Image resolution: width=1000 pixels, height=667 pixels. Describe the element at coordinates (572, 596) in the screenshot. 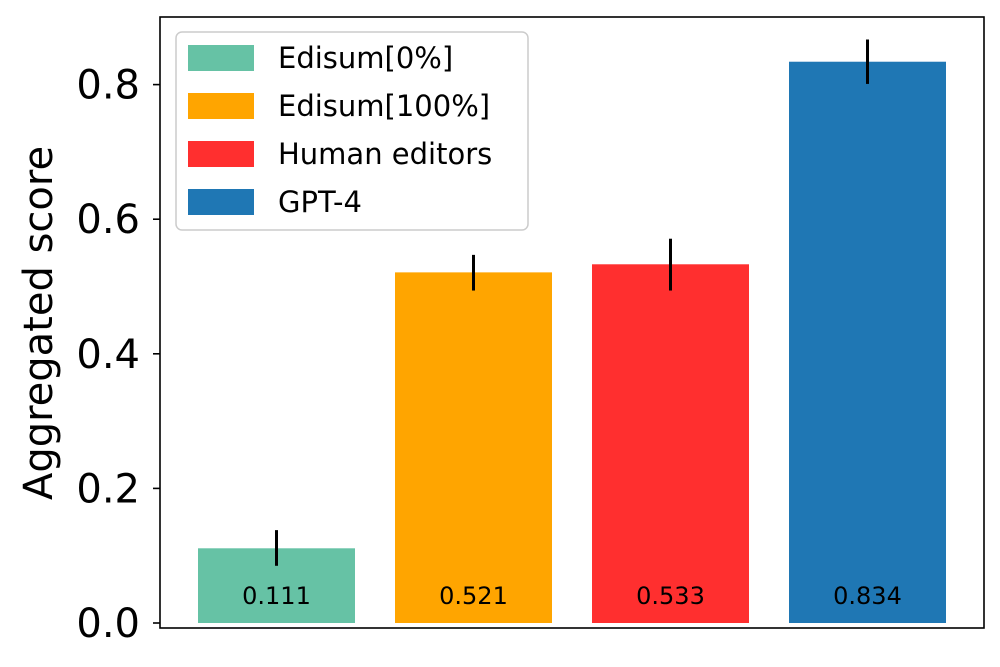

I see `data-labels-layer: 0.111 0.521 0.533 0.834` at that location.